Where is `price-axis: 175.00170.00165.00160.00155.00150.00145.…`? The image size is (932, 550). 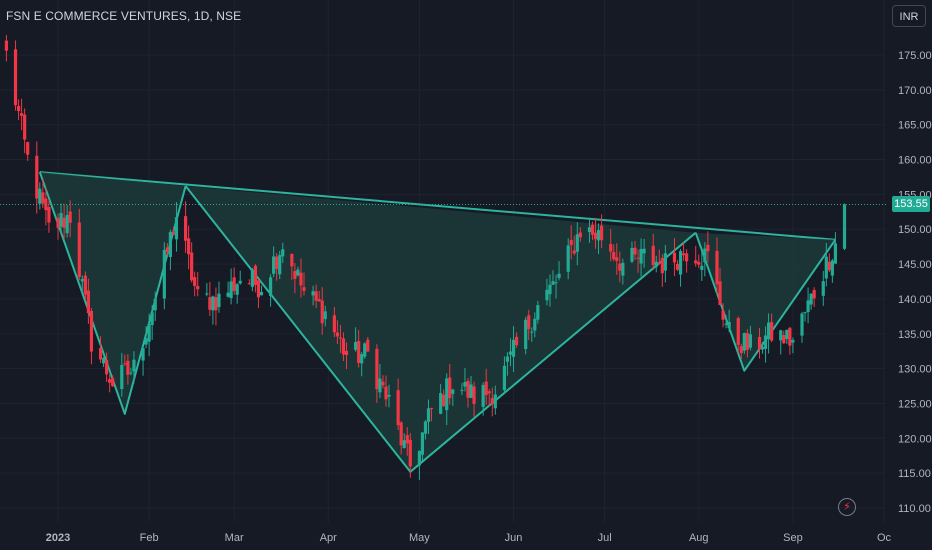 price-axis: 175.00170.00165.00160.00155.00150.00145.… is located at coordinates (915, 282).